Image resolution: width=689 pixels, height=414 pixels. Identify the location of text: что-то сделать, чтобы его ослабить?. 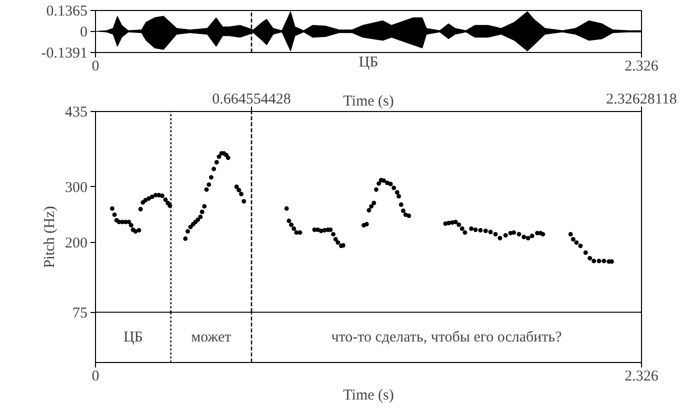
(446, 337).